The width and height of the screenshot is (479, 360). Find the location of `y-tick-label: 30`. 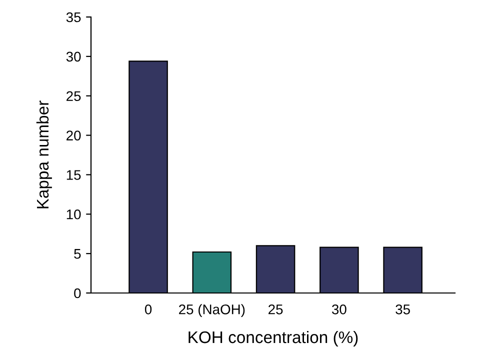

y-tick-label: 30 is located at coordinates (73, 57).